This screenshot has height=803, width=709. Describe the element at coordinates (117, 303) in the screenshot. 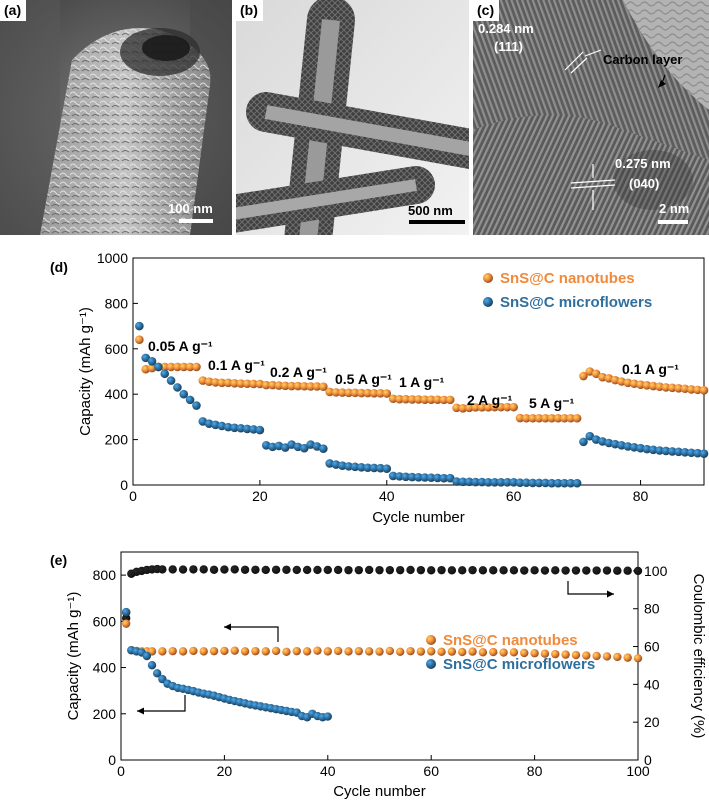

I see `d-y-tick-label: 800` at that location.